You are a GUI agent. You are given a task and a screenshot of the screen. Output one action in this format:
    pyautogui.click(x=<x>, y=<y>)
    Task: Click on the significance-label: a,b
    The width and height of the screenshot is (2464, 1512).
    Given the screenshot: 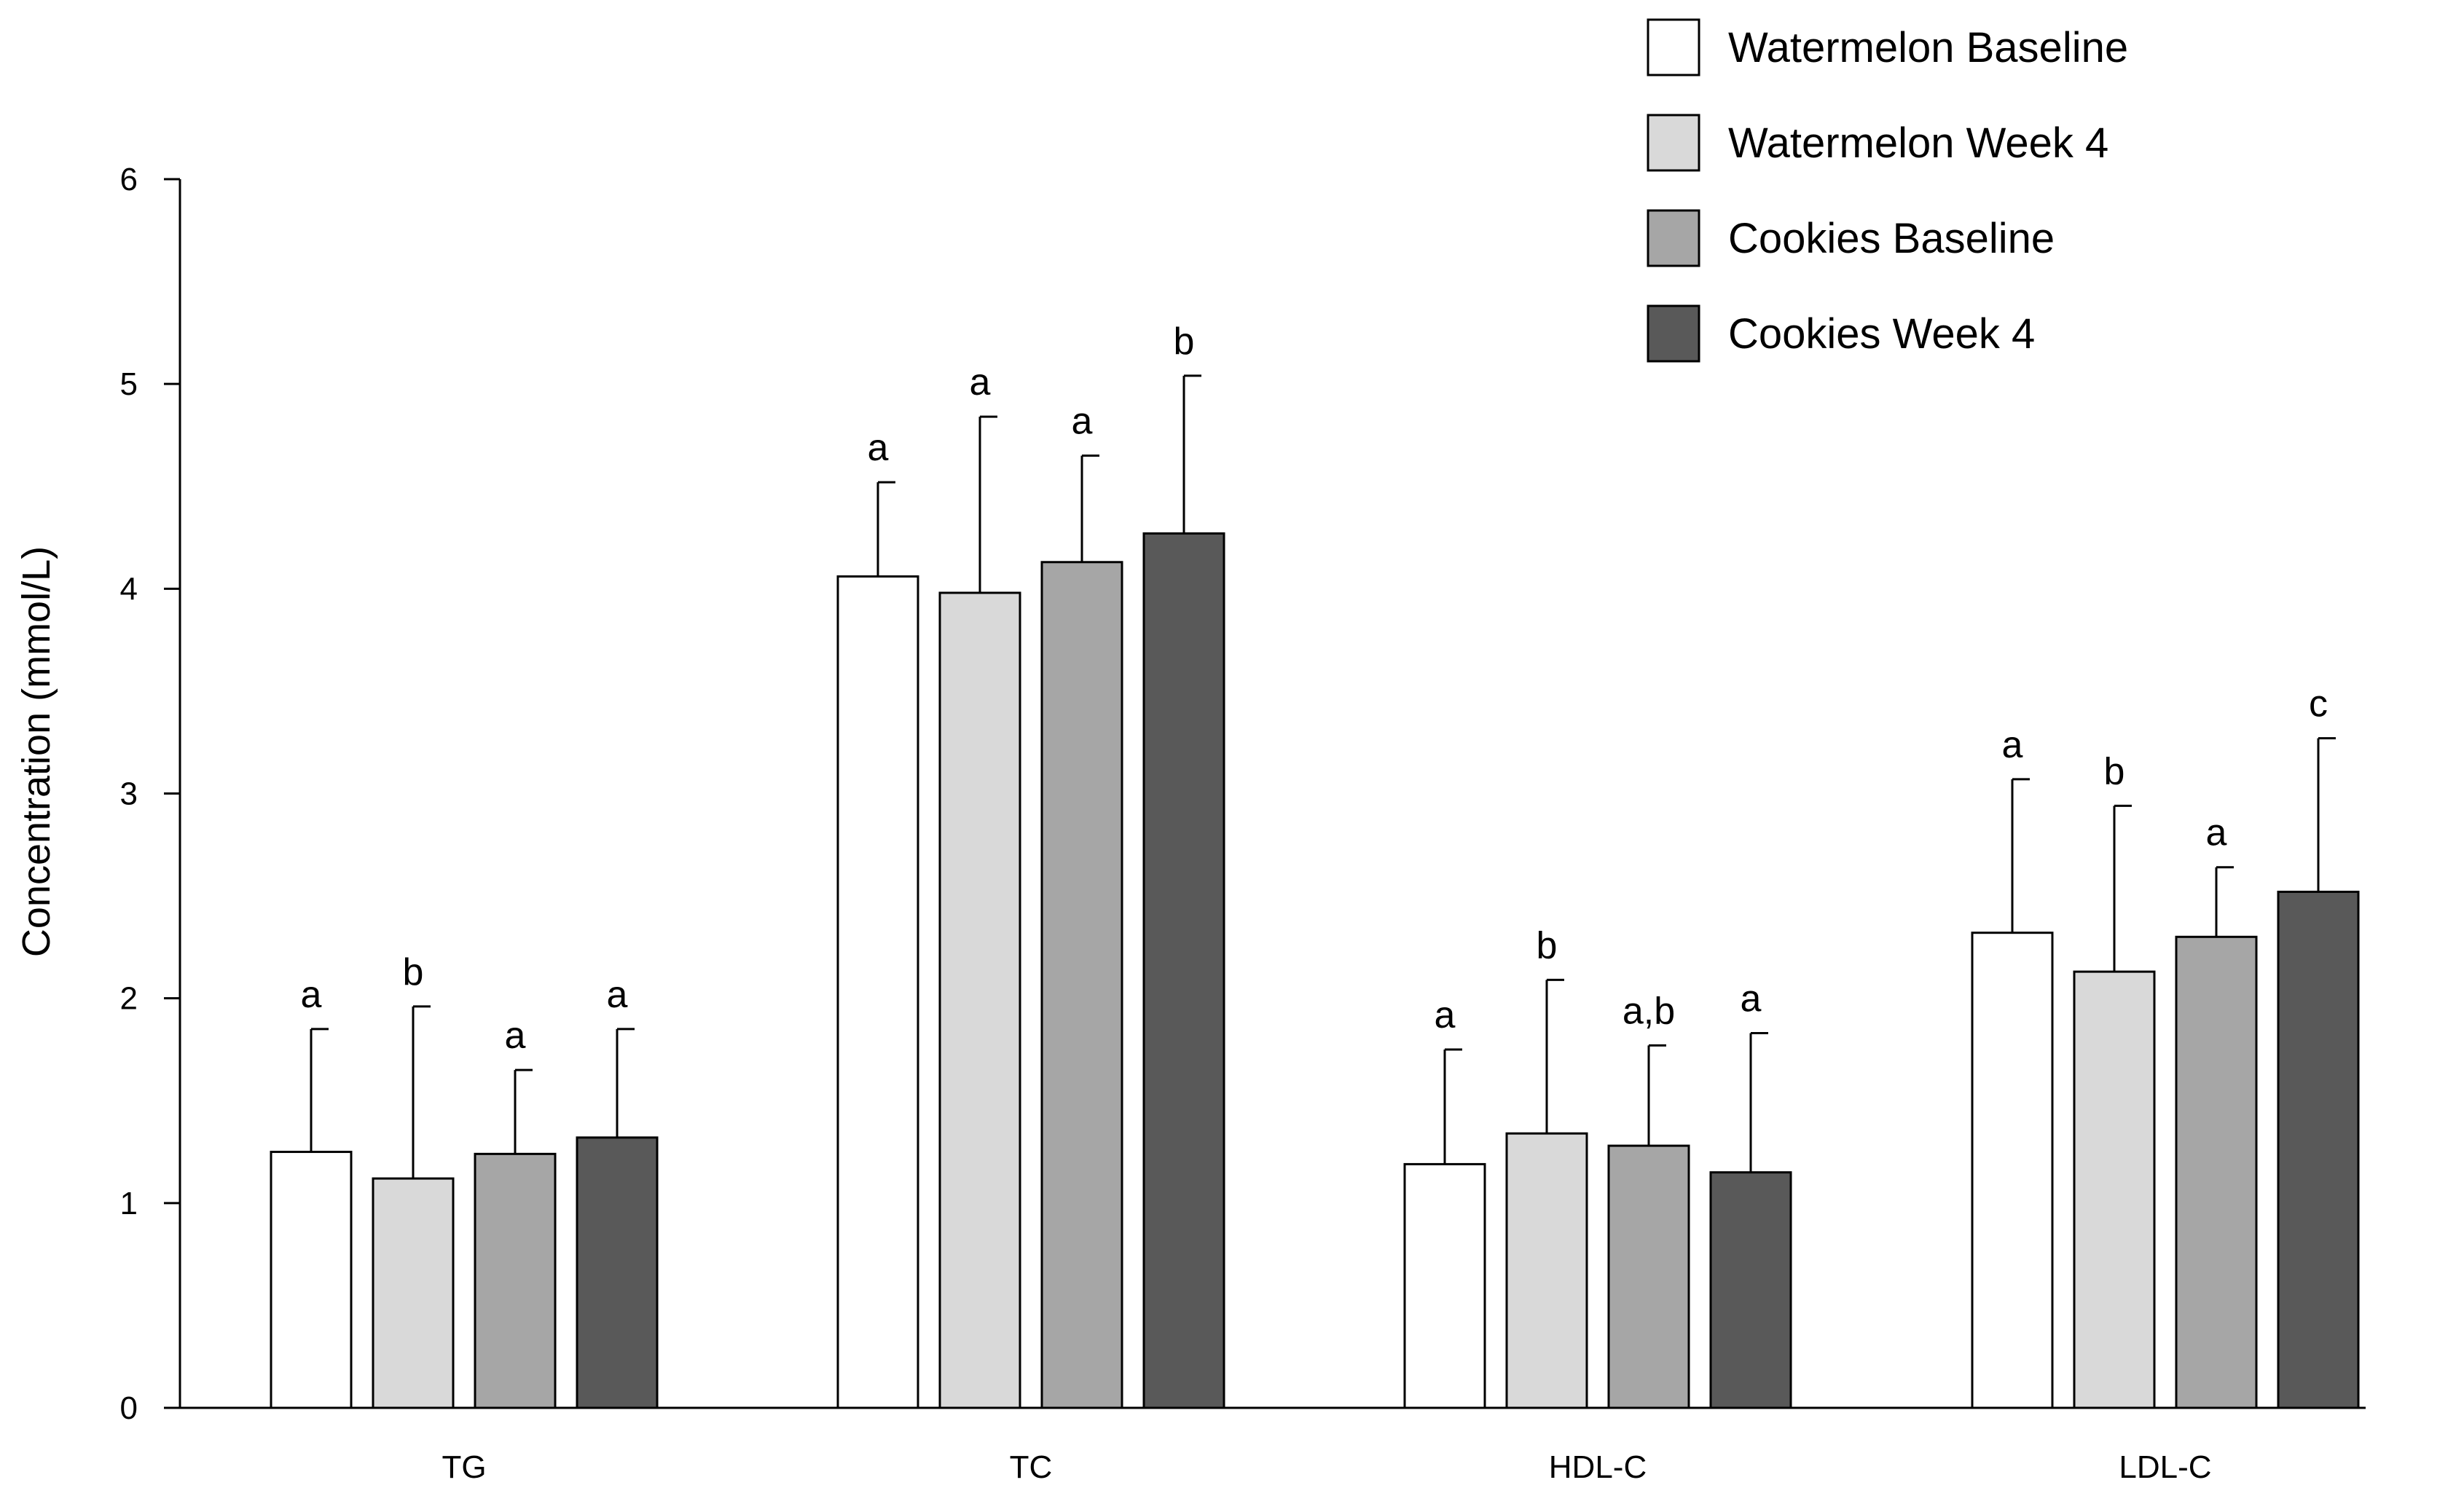 What is the action you would take?
    pyautogui.click(x=1649, y=1011)
    